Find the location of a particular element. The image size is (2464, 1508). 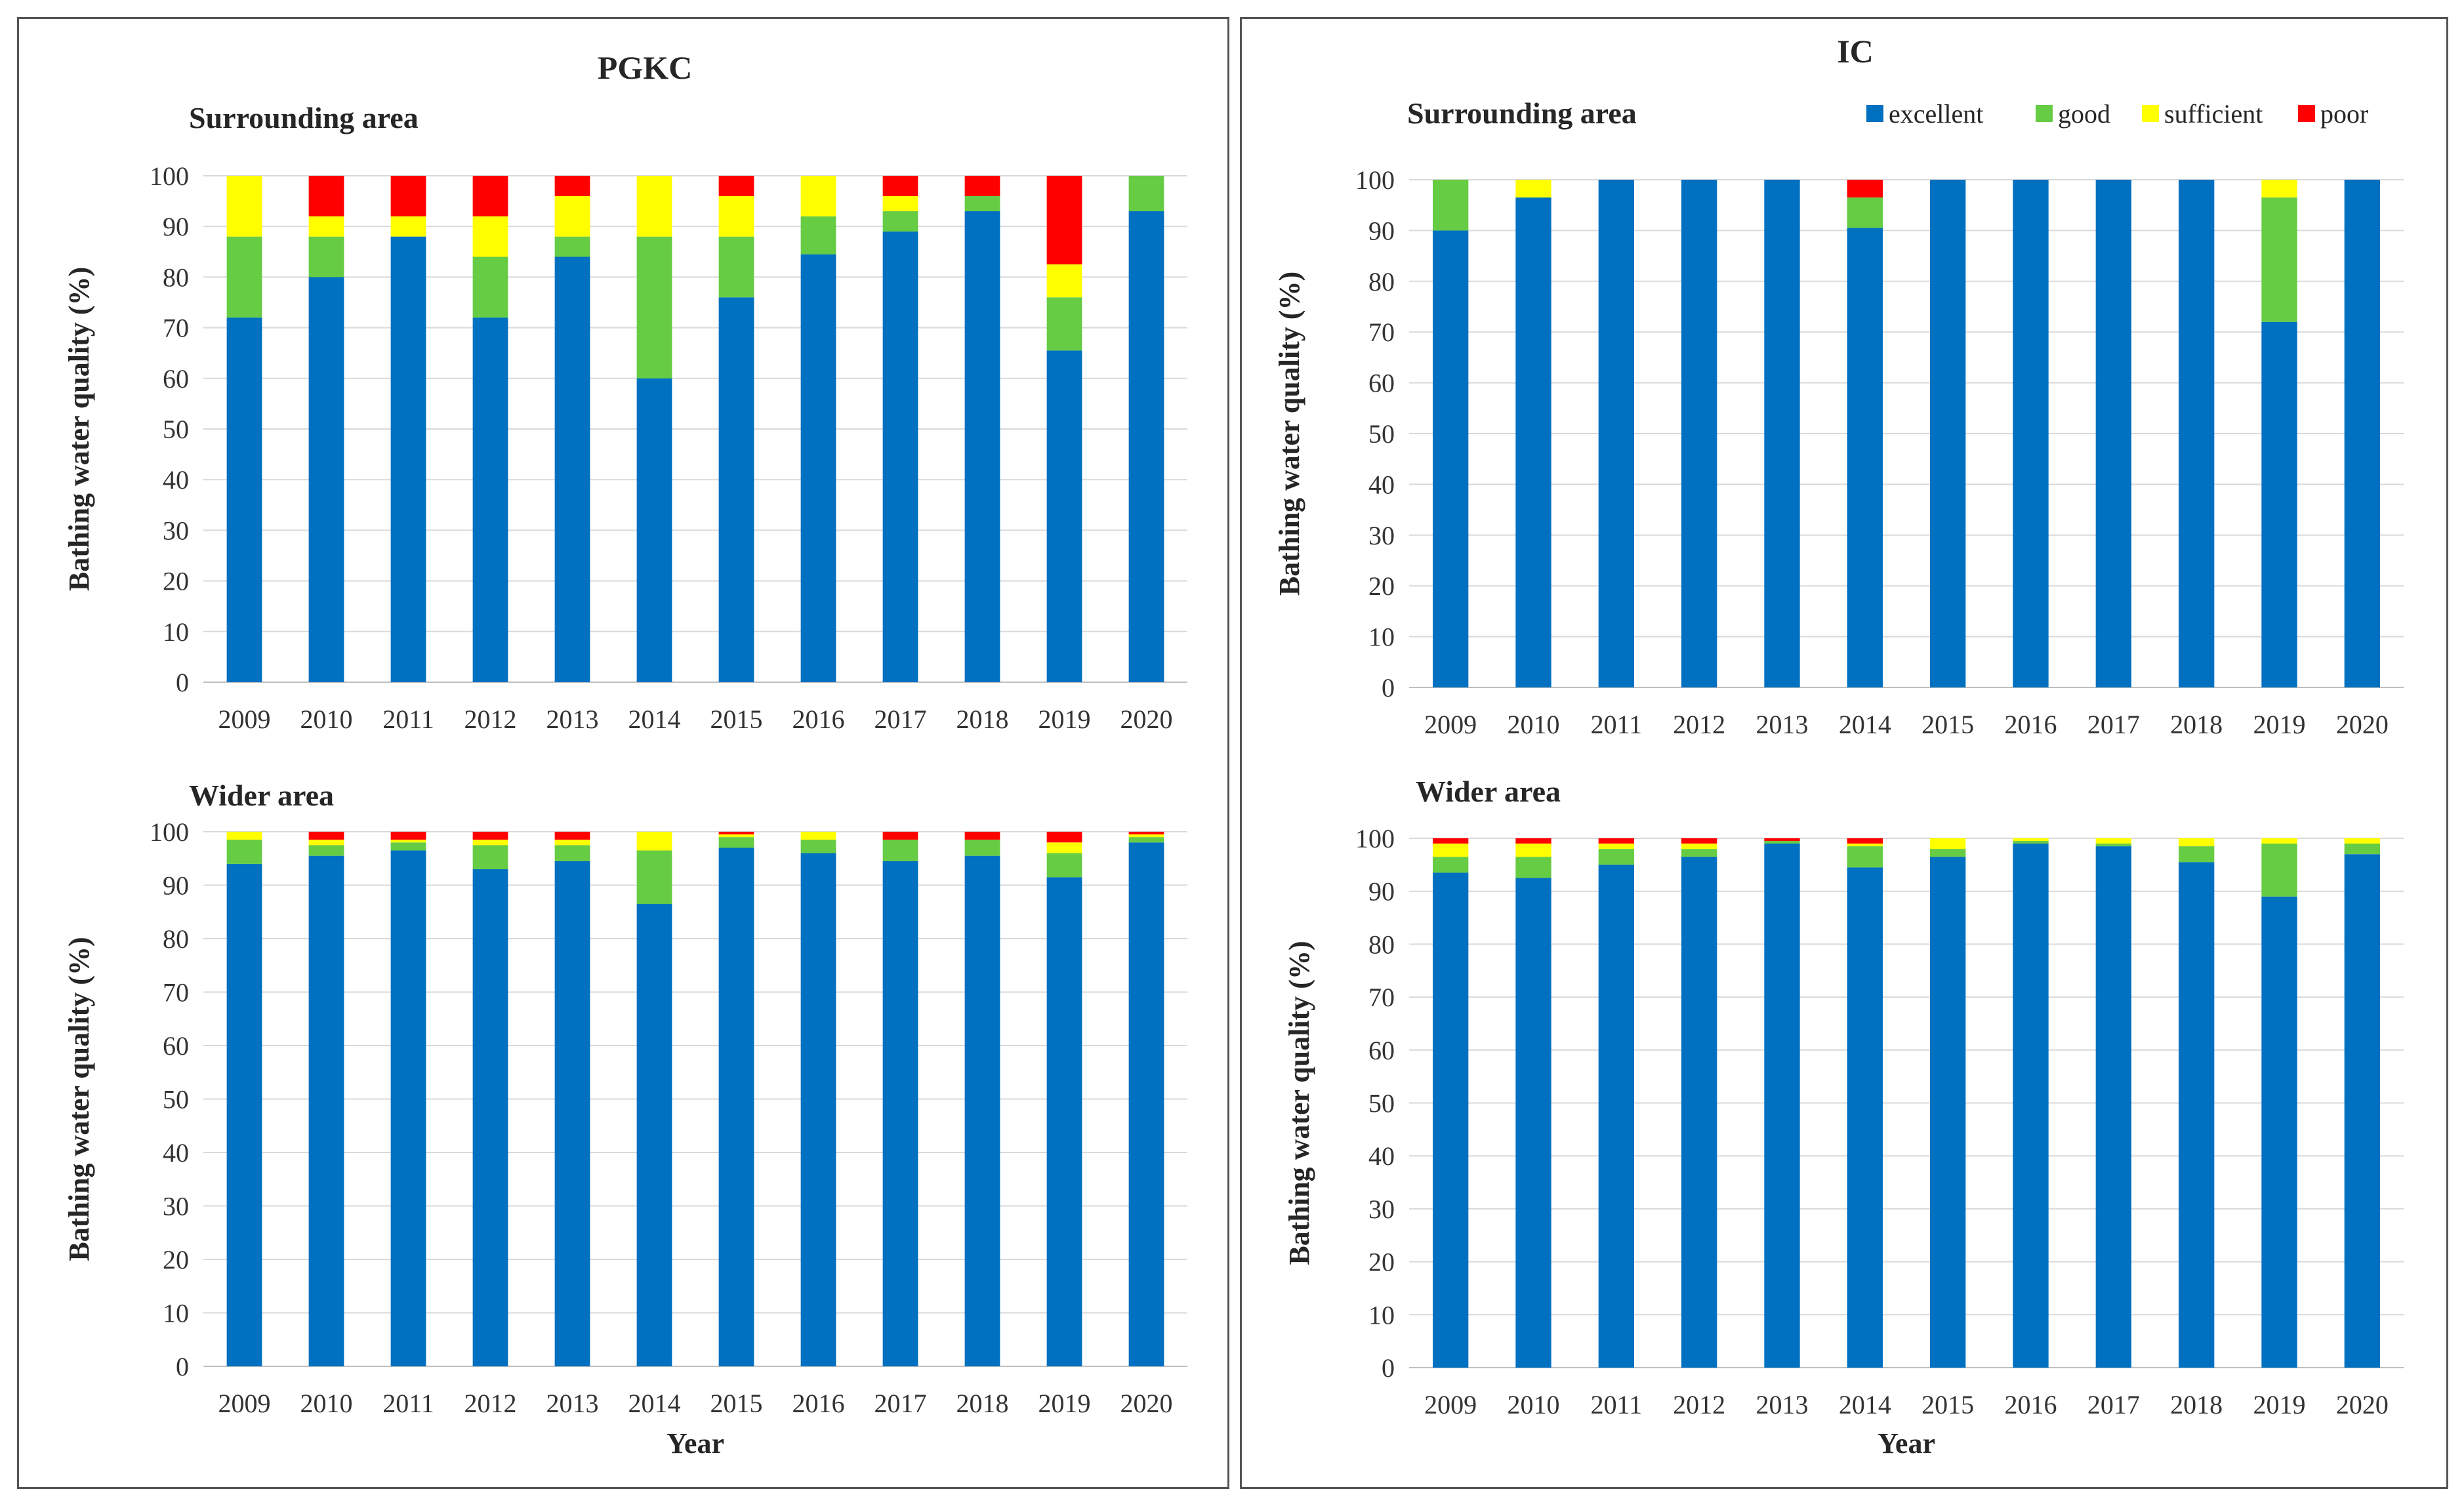

bar-good-2015 is located at coordinates (736, 843).